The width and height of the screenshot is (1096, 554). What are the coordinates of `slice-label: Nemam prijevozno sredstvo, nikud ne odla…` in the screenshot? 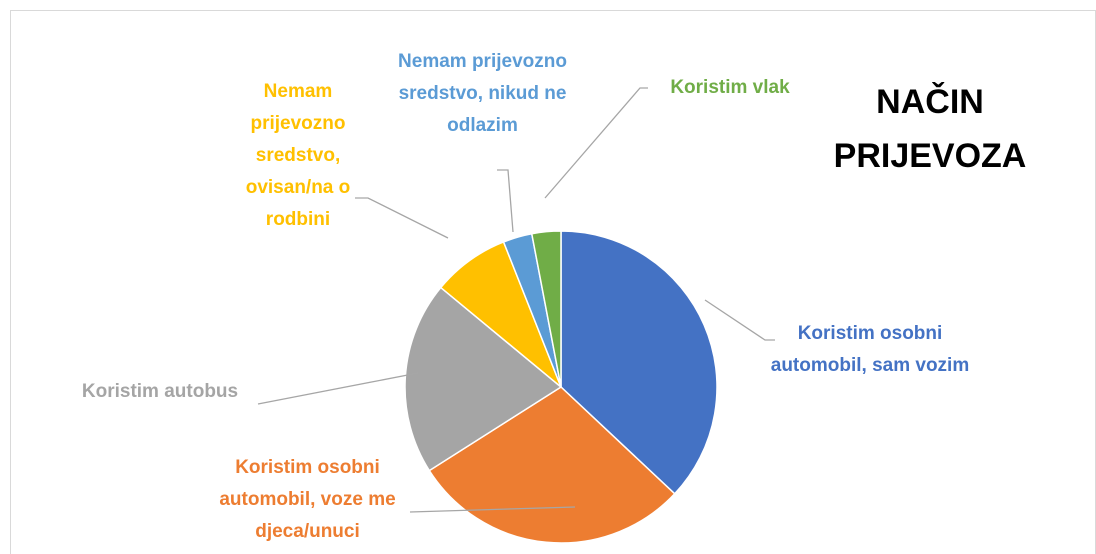 It's located at (482, 93).